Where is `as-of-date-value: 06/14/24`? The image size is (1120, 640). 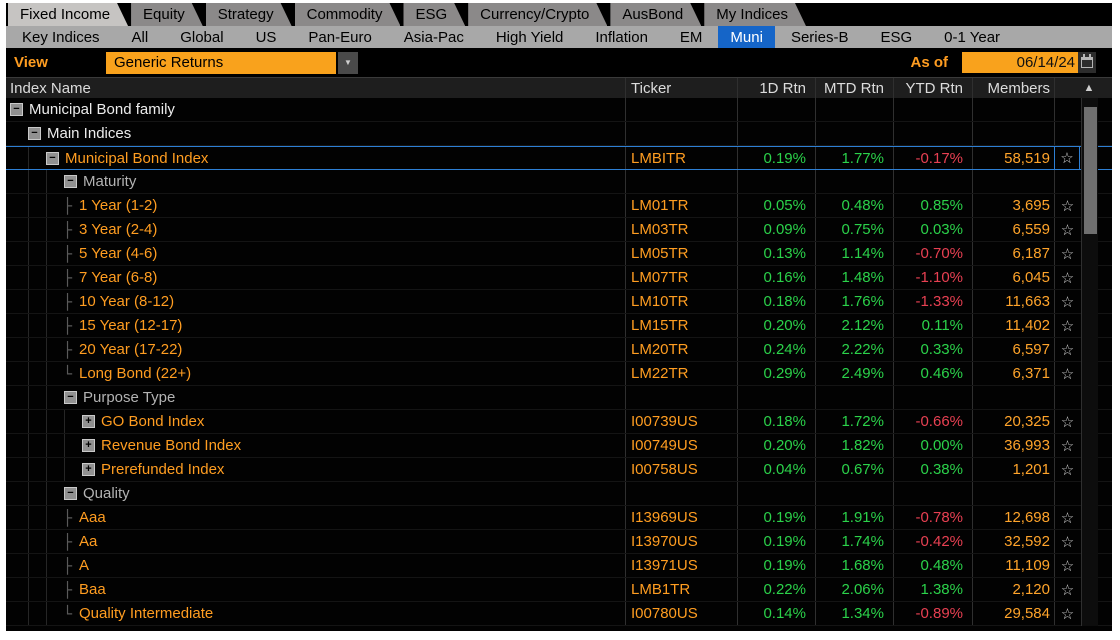
as-of-date-value: 06/14/24 is located at coordinates (1045, 62).